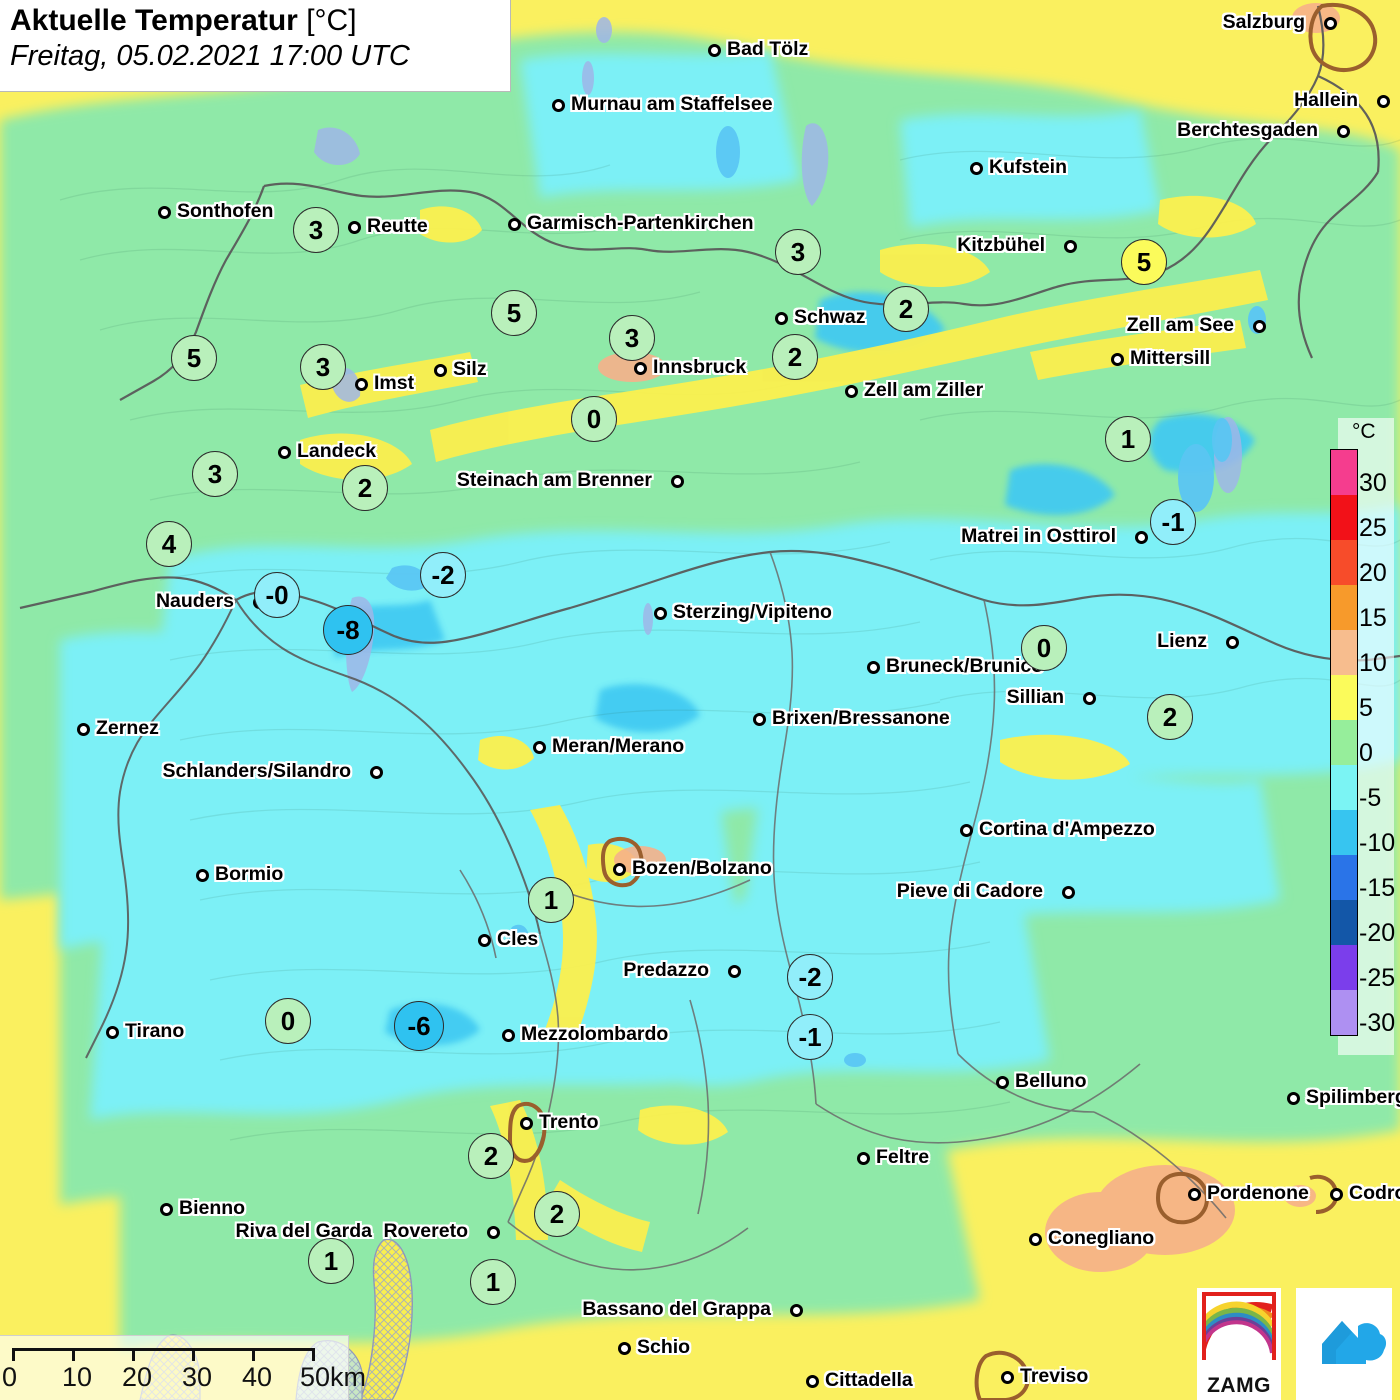 This screenshot has height=1400, width=1400. I want to click on temperature-bubble: -0, so click(277, 595).